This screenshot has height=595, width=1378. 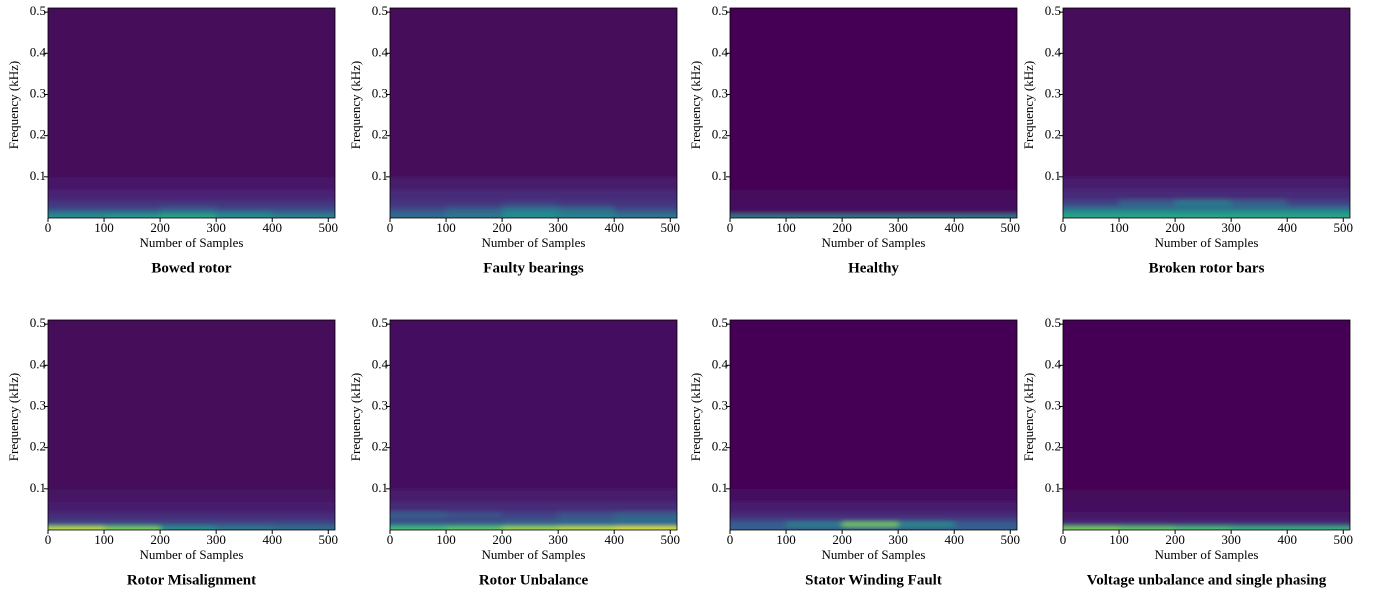 I want to click on y-tick-label: 0.2, so click(x=720, y=134).